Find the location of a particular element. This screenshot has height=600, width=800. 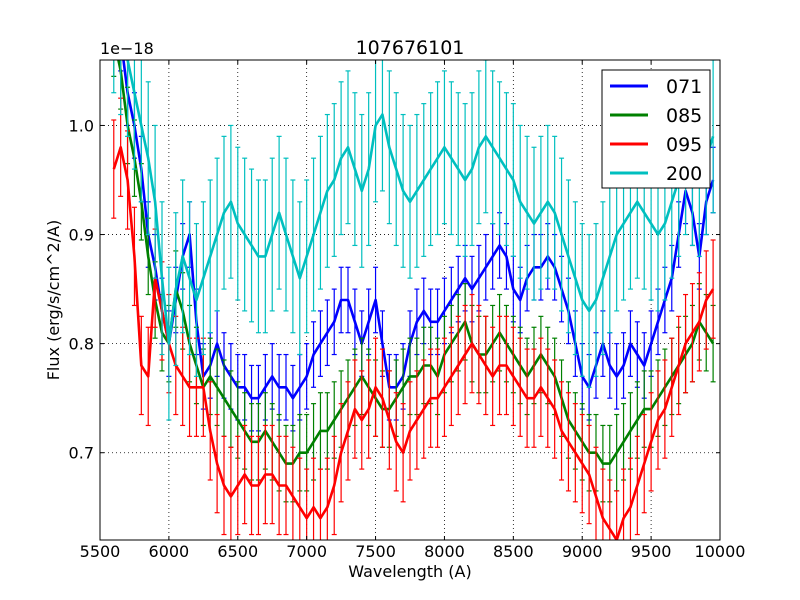

legend-label: 200 is located at coordinates (684, 174).